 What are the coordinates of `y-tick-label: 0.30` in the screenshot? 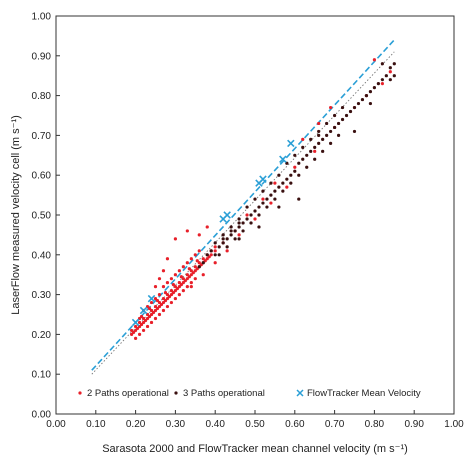 It's located at (42, 295).